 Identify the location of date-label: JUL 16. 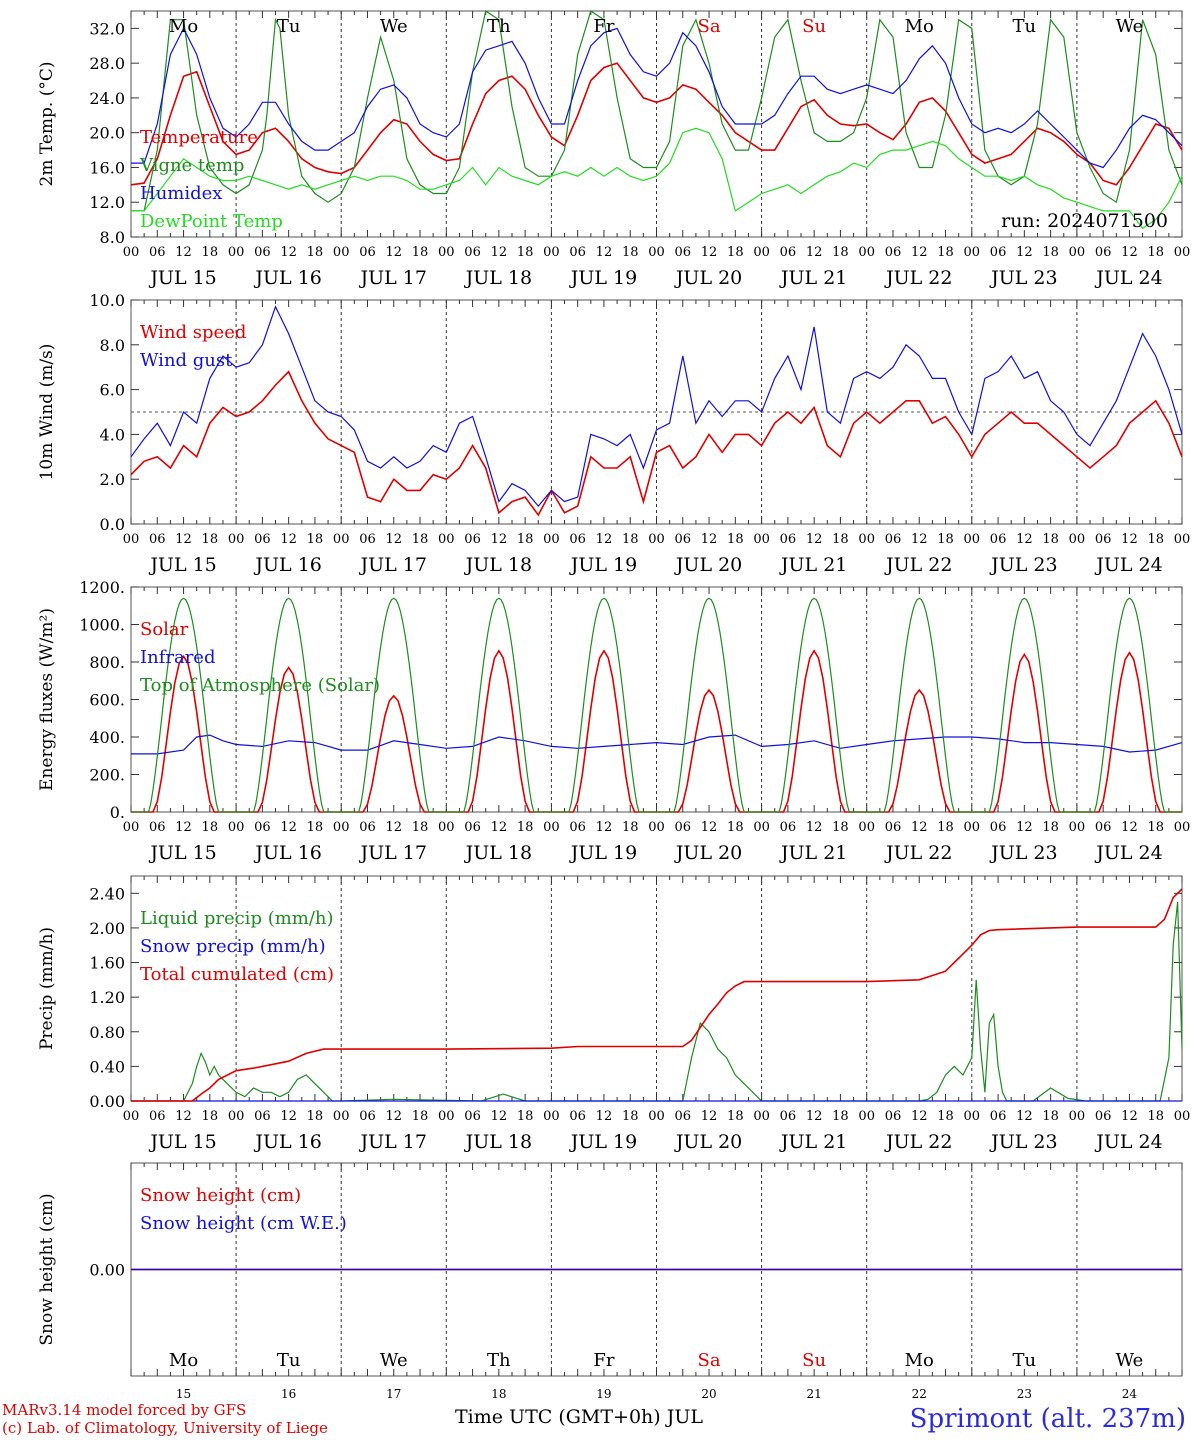
(287, 1142).